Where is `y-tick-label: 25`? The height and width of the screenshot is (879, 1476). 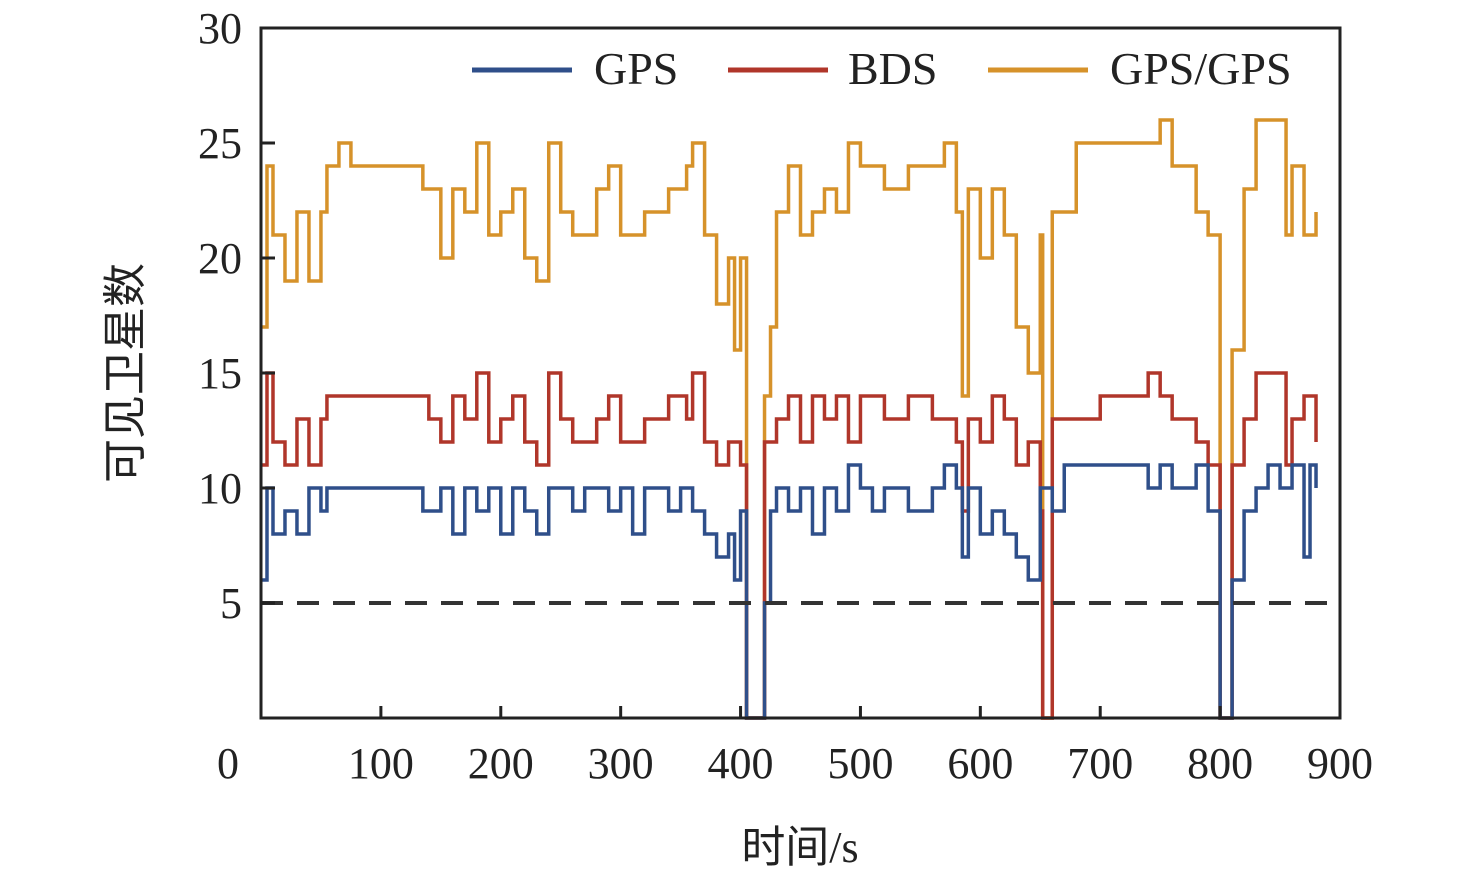 y-tick-label: 25 is located at coordinates (220, 143).